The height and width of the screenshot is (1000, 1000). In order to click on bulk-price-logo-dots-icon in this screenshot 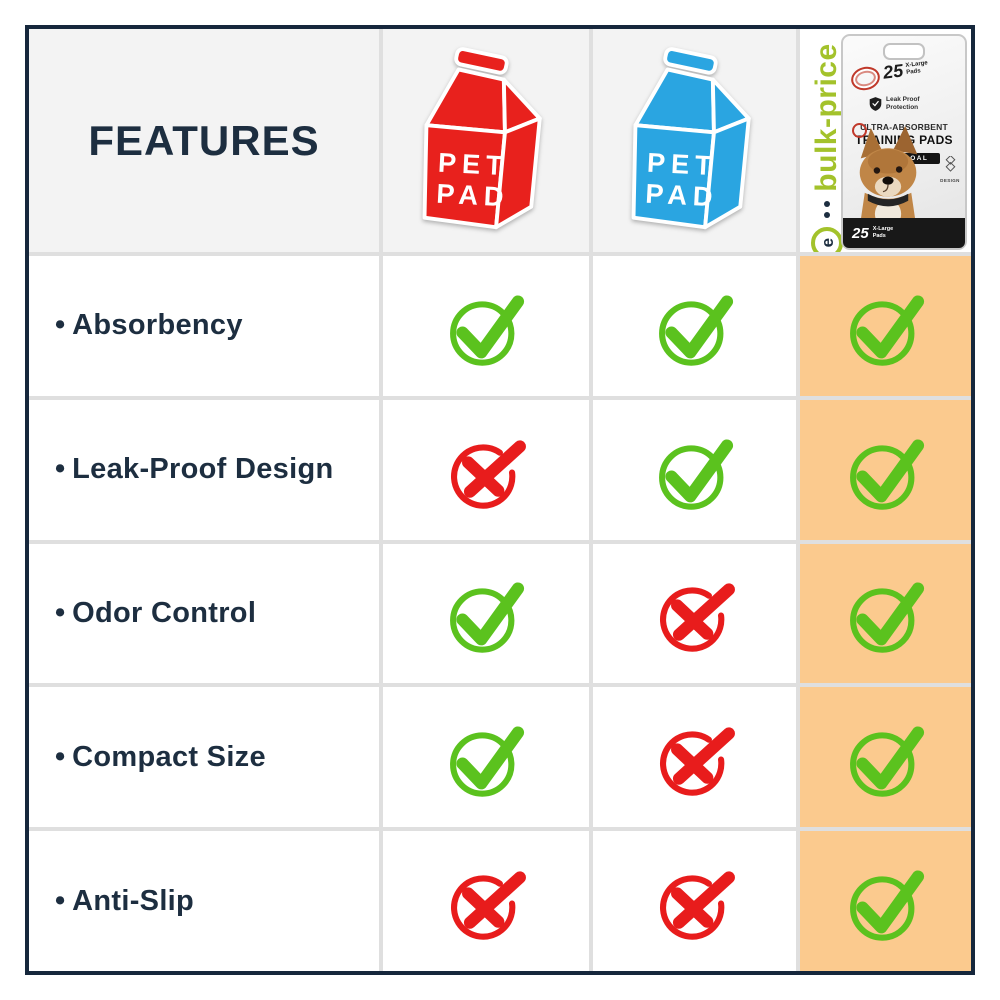, I will do `click(827, 209)`.